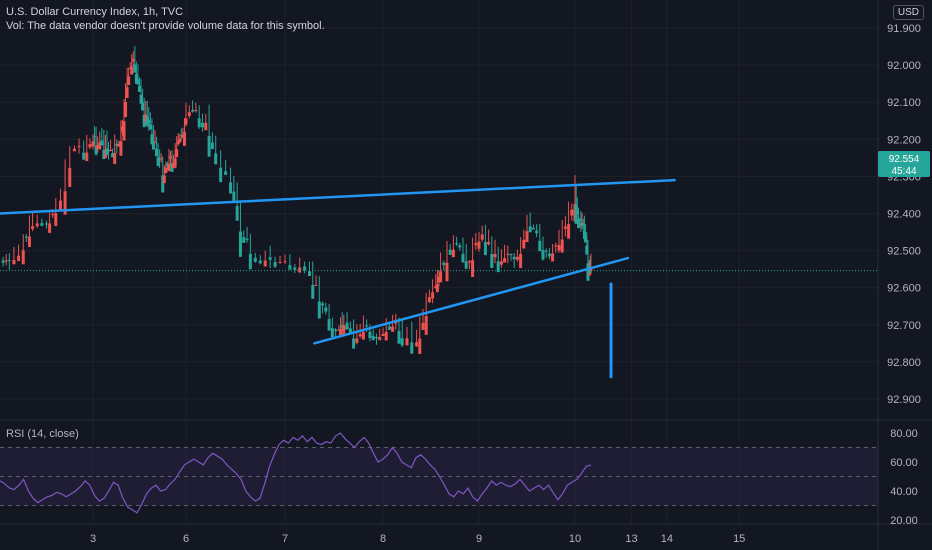 This screenshot has width=932, height=550. What do you see at coordinates (575, 539) in the screenshot?
I see `time-tick-label: 10` at bounding box center [575, 539].